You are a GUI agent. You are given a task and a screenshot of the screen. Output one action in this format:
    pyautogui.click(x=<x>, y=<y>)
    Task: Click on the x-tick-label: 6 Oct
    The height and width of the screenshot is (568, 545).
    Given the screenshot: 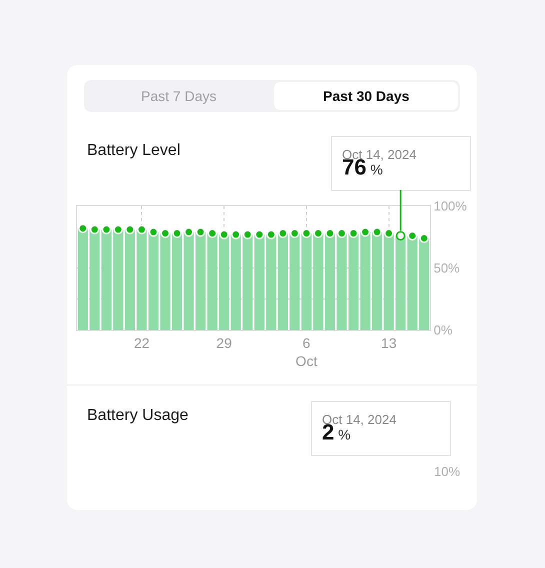 What is the action you would take?
    pyautogui.click(x=307, y=351)
    